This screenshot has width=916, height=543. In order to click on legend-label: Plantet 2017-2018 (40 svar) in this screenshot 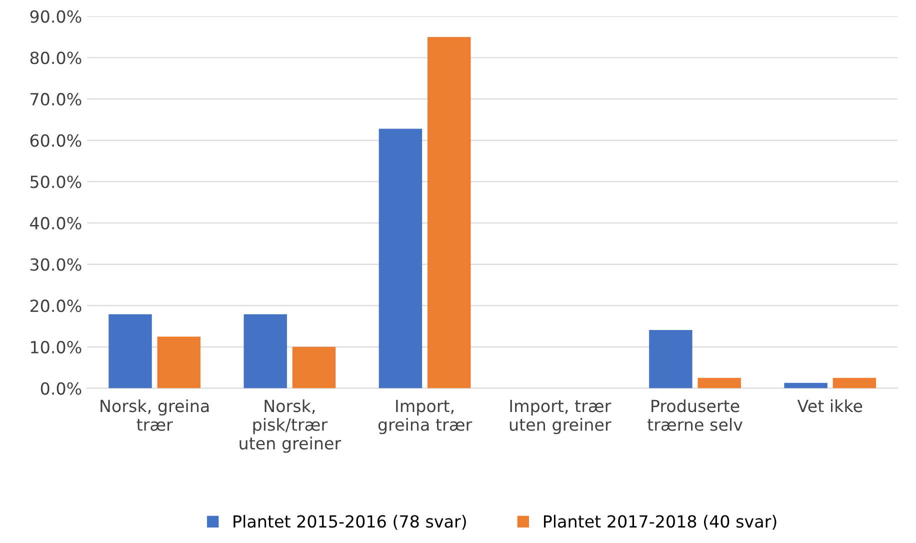, I will do `click(660, 522)`.